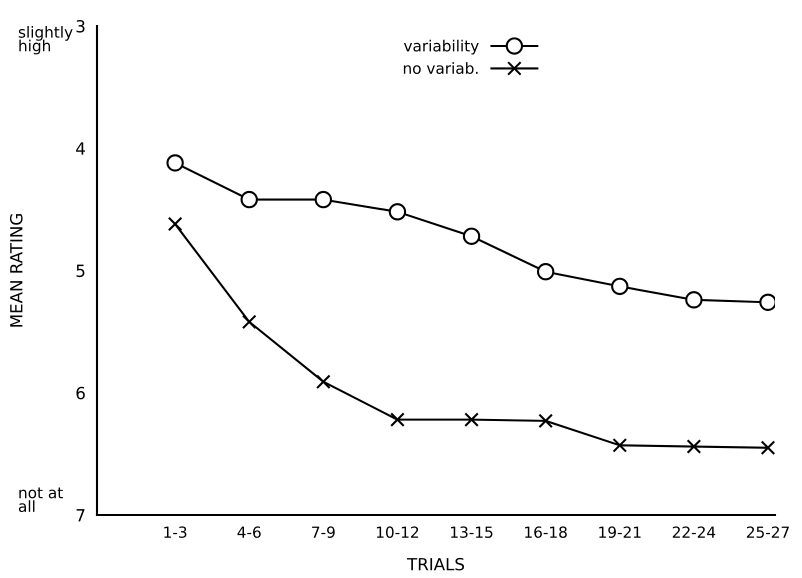 The width and height of the screenshot is (802, 578). Describe the element at coordinates (80, 148) in the screenshot. I see `y-tick-label: 4` at that location.